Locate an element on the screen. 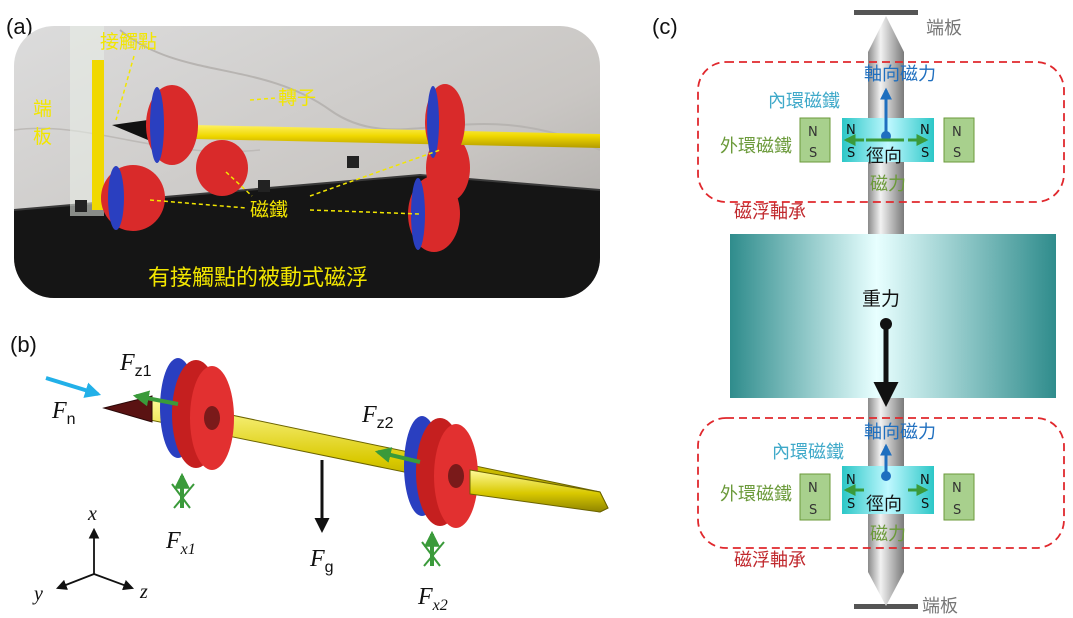  end-plate-top is located at coordinates (886, 12).